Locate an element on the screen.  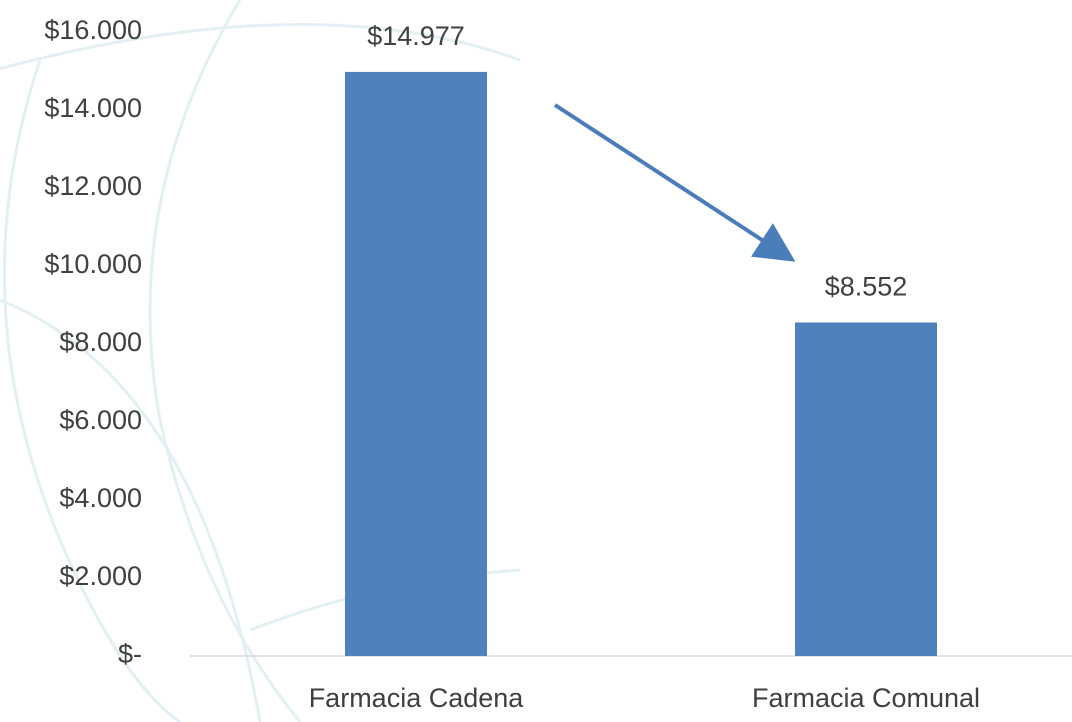
y-tick-label: $10.000 is located at coordinates (93, 264).